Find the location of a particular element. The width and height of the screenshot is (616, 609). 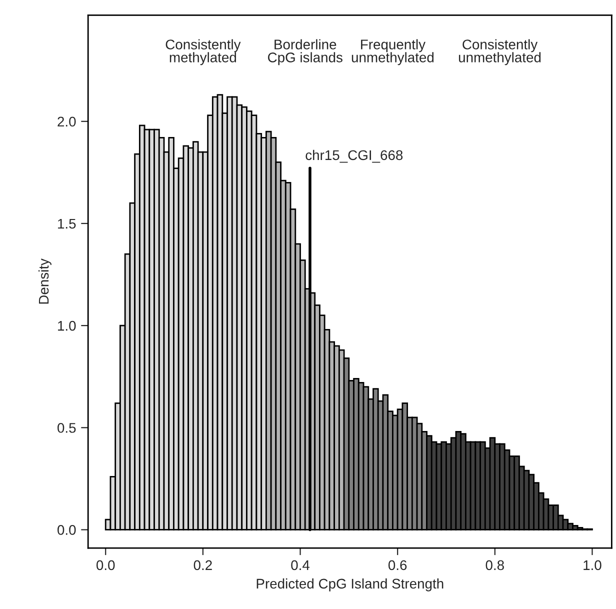

y-axis-title: Density is located at coordinates (45, 281).